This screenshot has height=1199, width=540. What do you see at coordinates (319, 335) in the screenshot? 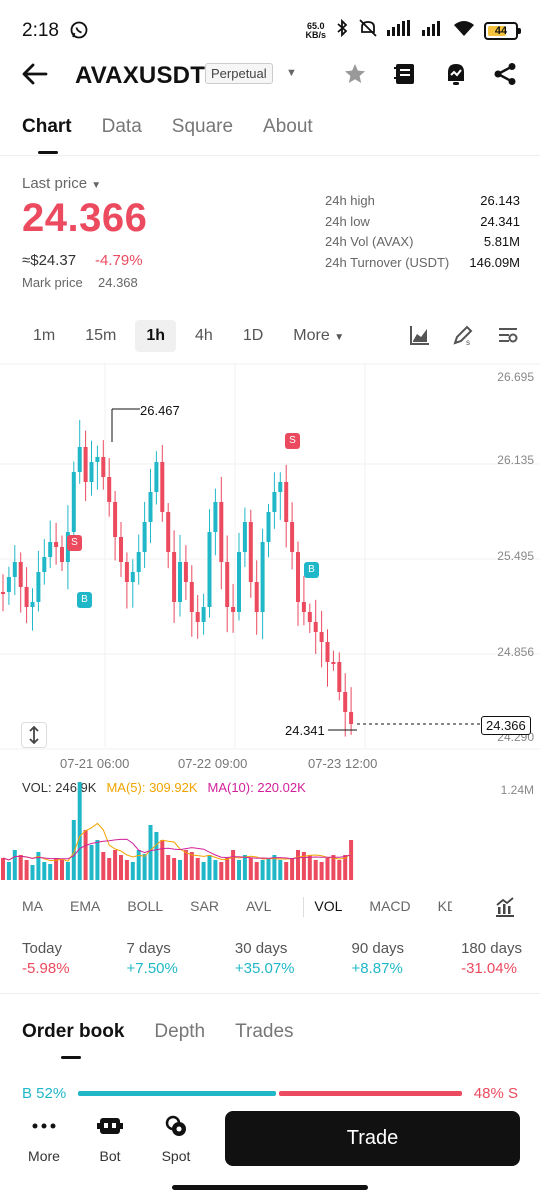
I see `interval-more: More ▼` at bounding box center [319, 335].